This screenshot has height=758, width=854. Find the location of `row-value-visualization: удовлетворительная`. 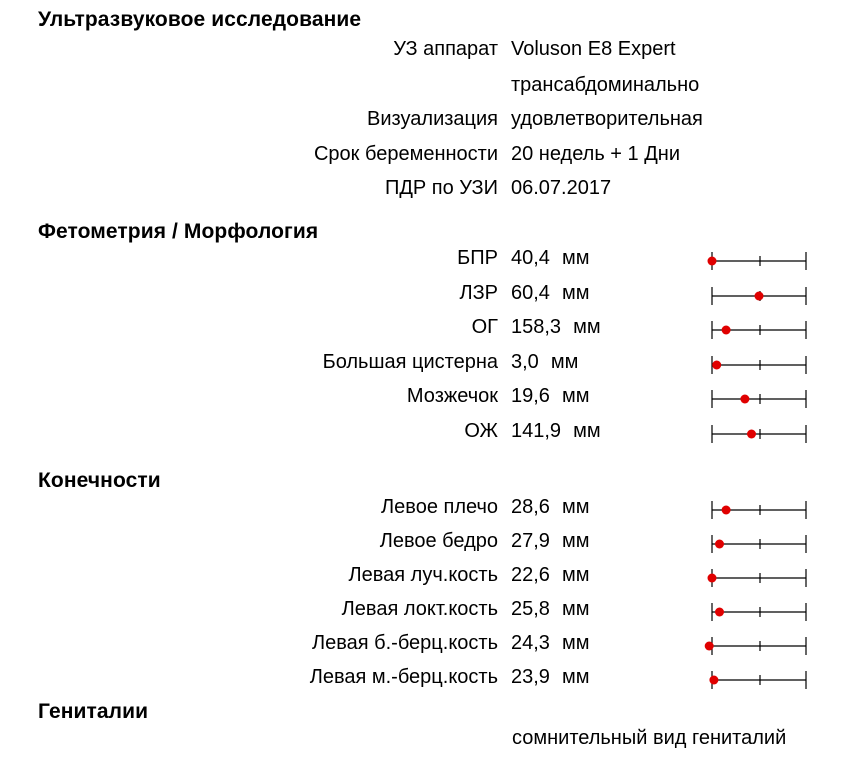

row-value-visualization: удовлетворительная is located at coordinates (607, 119).